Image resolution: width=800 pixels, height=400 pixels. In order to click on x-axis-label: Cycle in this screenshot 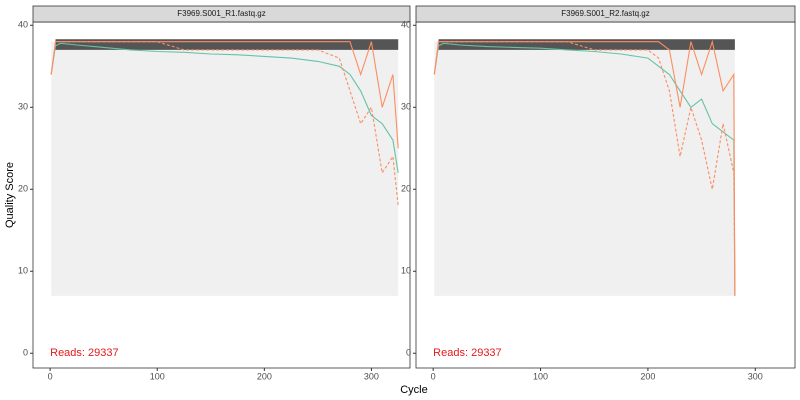, I will do `click(414, 390)`.